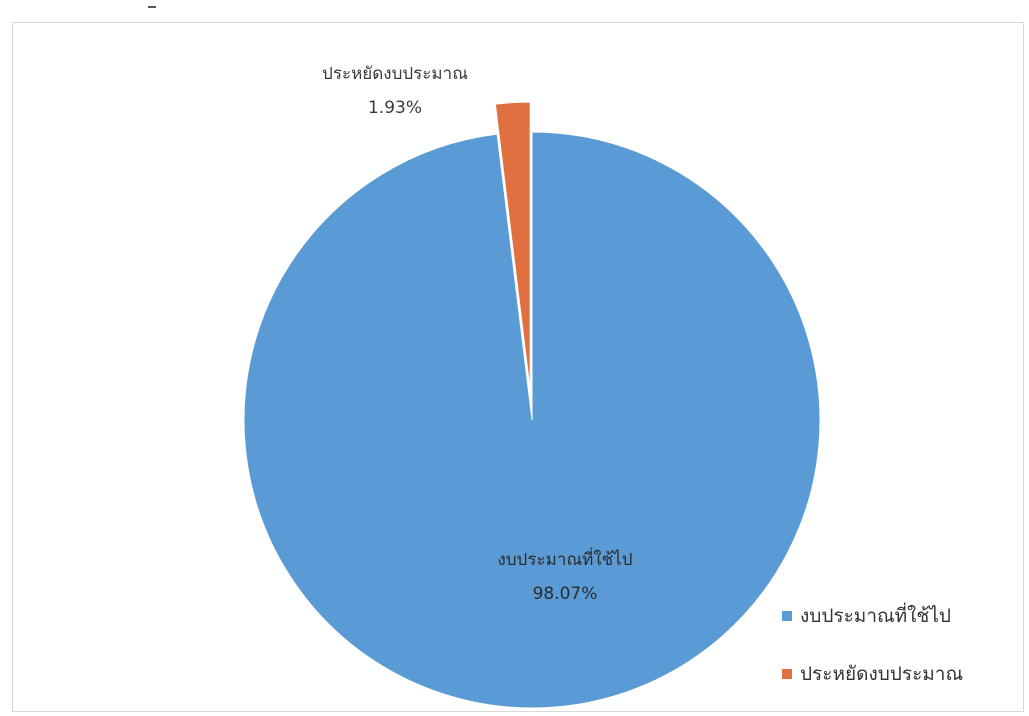  Describe the element at coordinates (394, 108) in the screenshot. I see `slice-label-savings-percent: 1.93%` at that location.